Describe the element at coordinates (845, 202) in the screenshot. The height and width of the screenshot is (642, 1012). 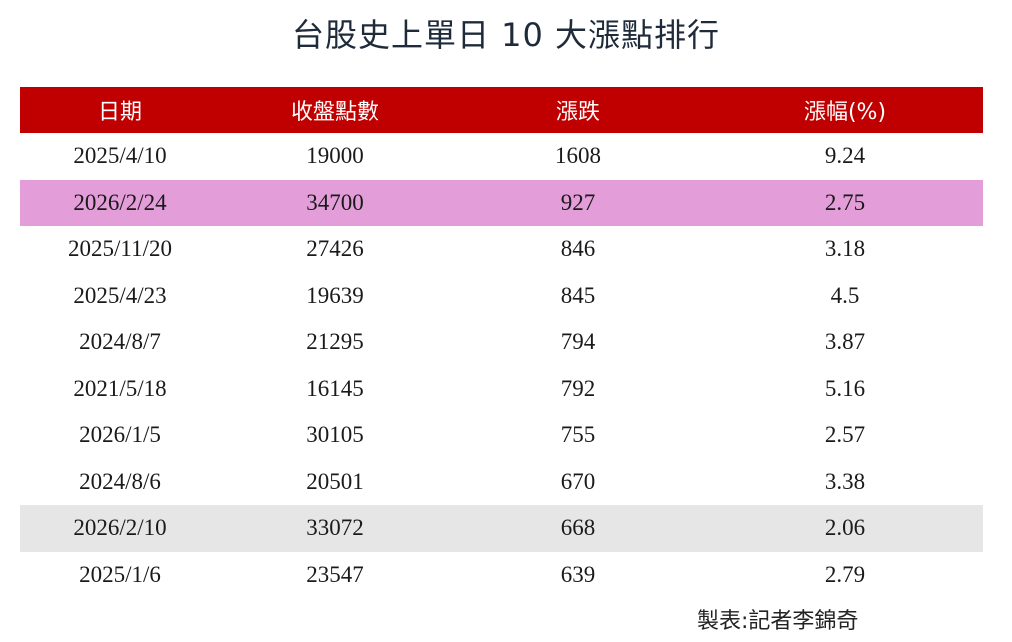
I see `cell-pct: 2.75` at that location.